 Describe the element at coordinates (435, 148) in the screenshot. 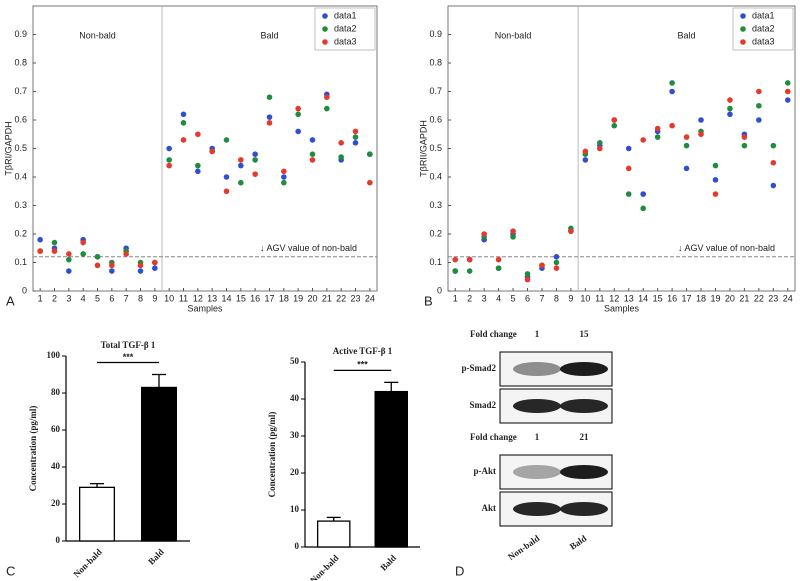

I see `y-tick-label: 0.5` at that location.